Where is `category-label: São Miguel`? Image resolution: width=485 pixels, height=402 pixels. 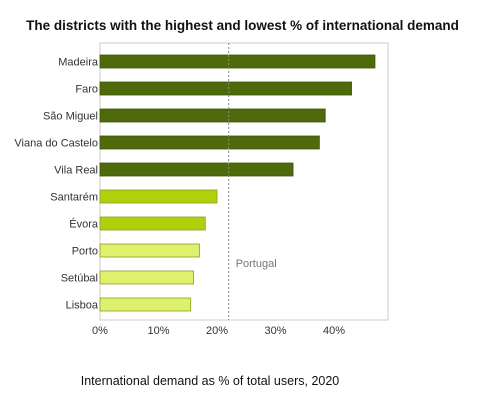
category-label: São Miguel is located at coordinates (70, 117).